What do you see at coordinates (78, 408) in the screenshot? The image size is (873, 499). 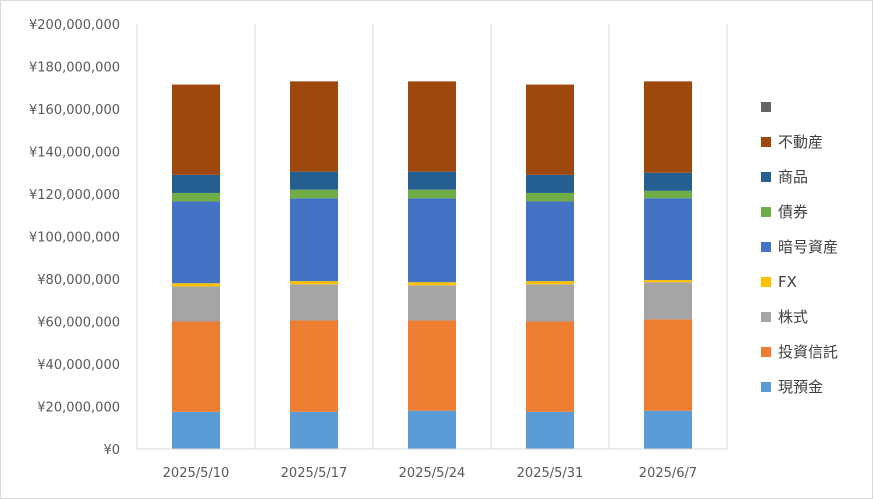 I see `y-tick-label: ¥20,000,000` at bounding box center [78, 408].